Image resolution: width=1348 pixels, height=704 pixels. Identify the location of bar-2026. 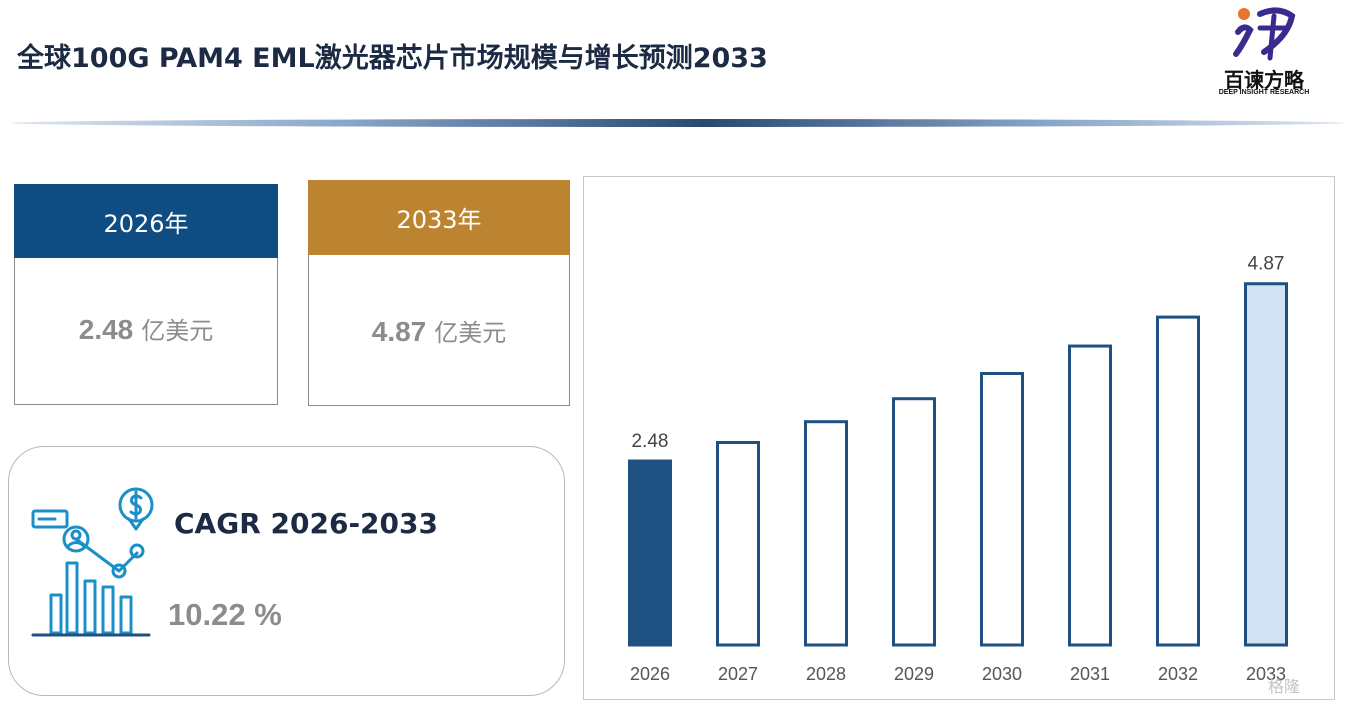
(650, 553).